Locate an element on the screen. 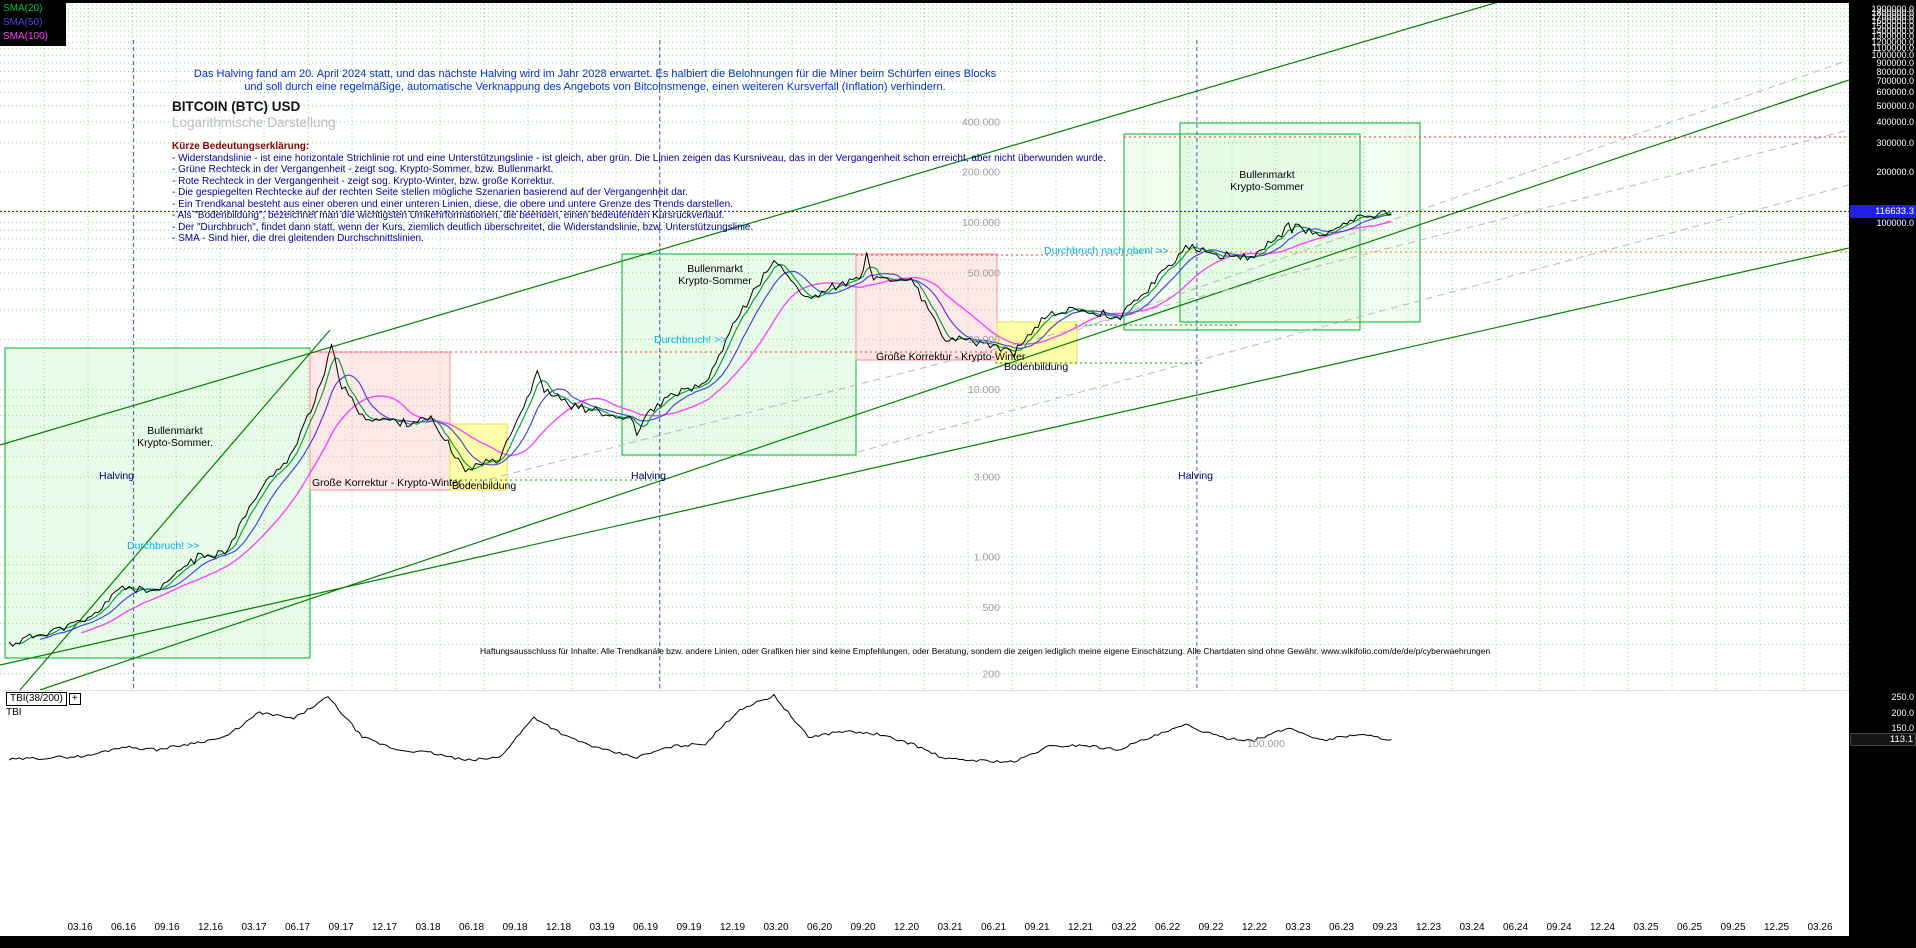 This screenshot has width=1916, height=948. date-label: 03.18 is located at coordinates (428, 927).